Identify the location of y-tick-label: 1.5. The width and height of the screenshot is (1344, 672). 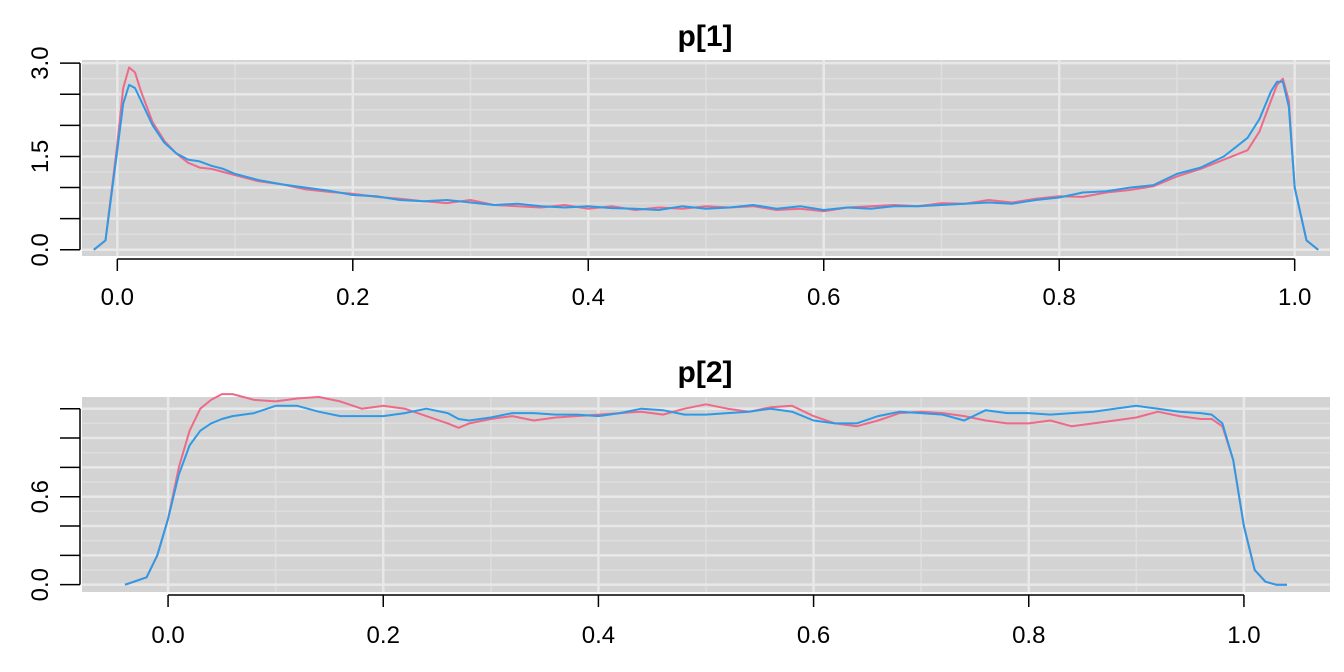
(40, 156).